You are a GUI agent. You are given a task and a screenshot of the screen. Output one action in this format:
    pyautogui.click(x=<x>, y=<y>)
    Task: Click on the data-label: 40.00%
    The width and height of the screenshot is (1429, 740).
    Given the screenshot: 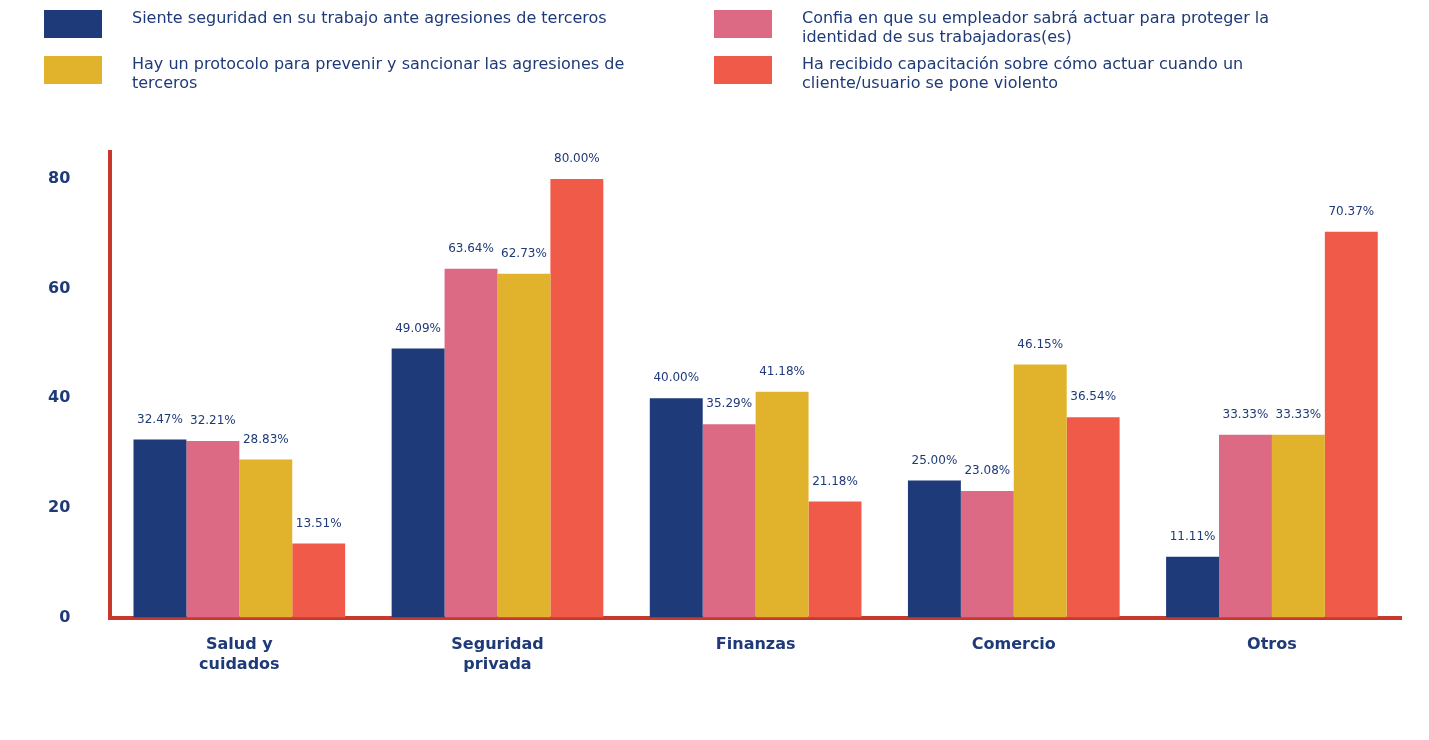 What is the action you would take?
    pyautogui.click(x=676, y=377)
    